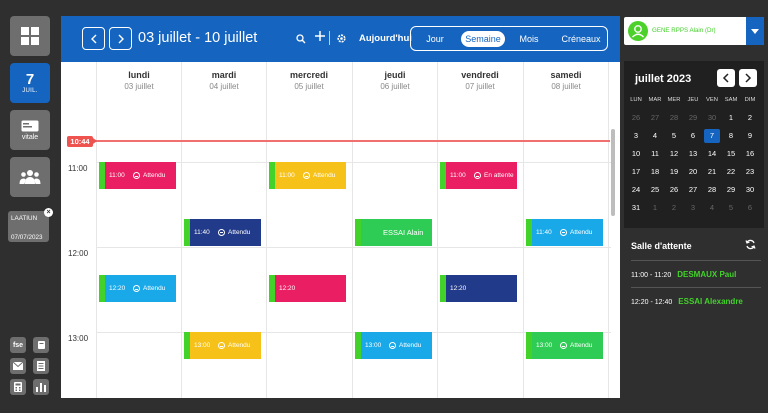  Describe the element at coordinates (674, 171) in the screenshot. I see `mini-calendar-day: 19` at that location.